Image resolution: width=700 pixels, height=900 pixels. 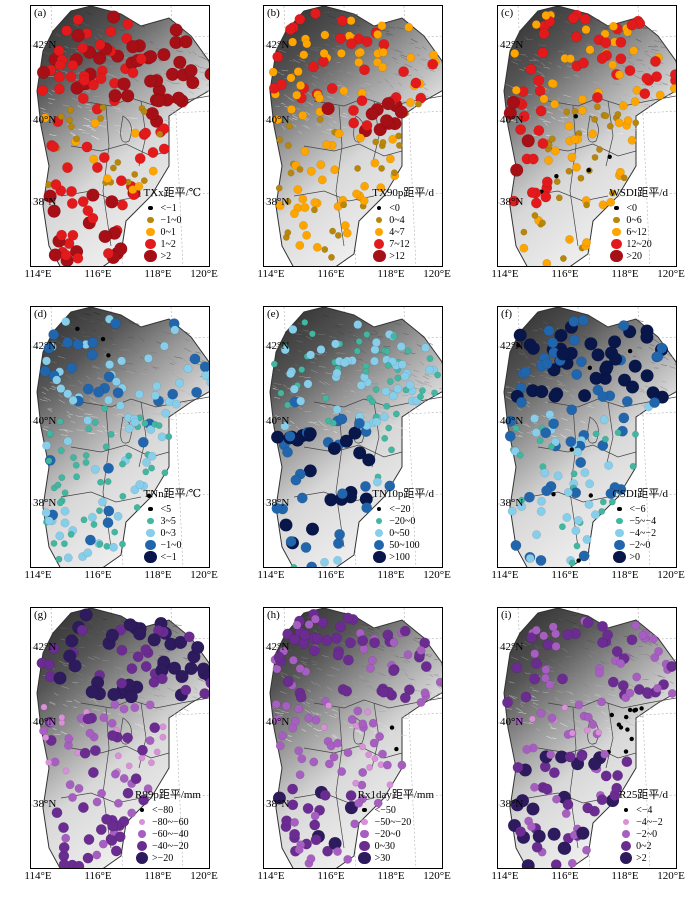 I want to click on map-frame: (b) 42°N 40°N 38°N TX90p距平/d <0 0~4 4~7 7~12 >12, so click(x=353, y=136).